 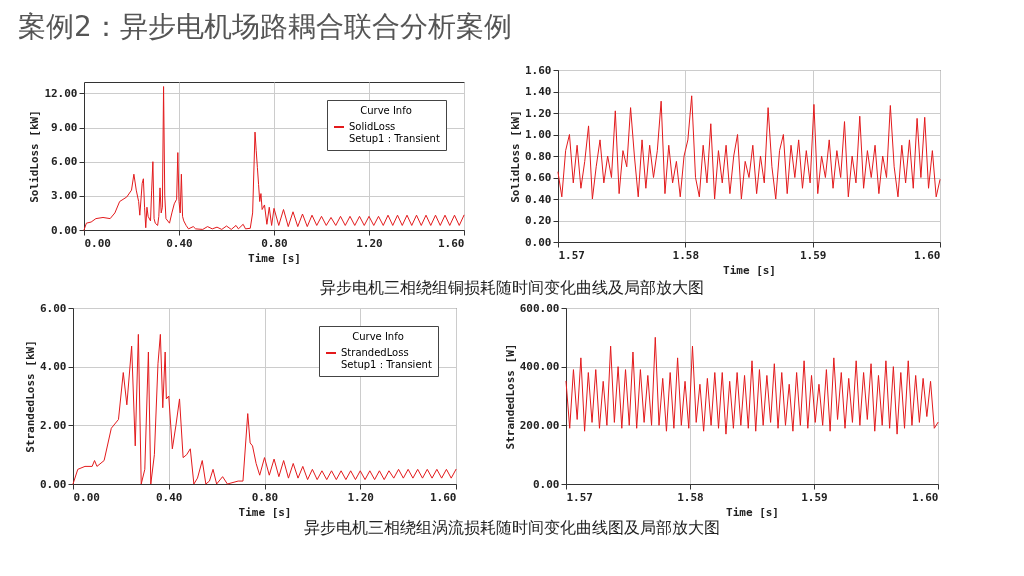 What do you see at coordinates (538, 156) in the screenshot?
I see `y-tick-label: 0.80` at bounding box center [538, 156].